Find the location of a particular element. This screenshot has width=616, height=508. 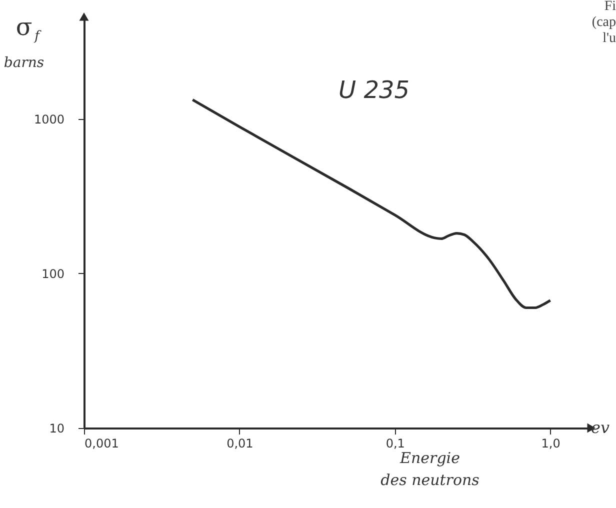

text: ev is located at coordinates (600, 427).